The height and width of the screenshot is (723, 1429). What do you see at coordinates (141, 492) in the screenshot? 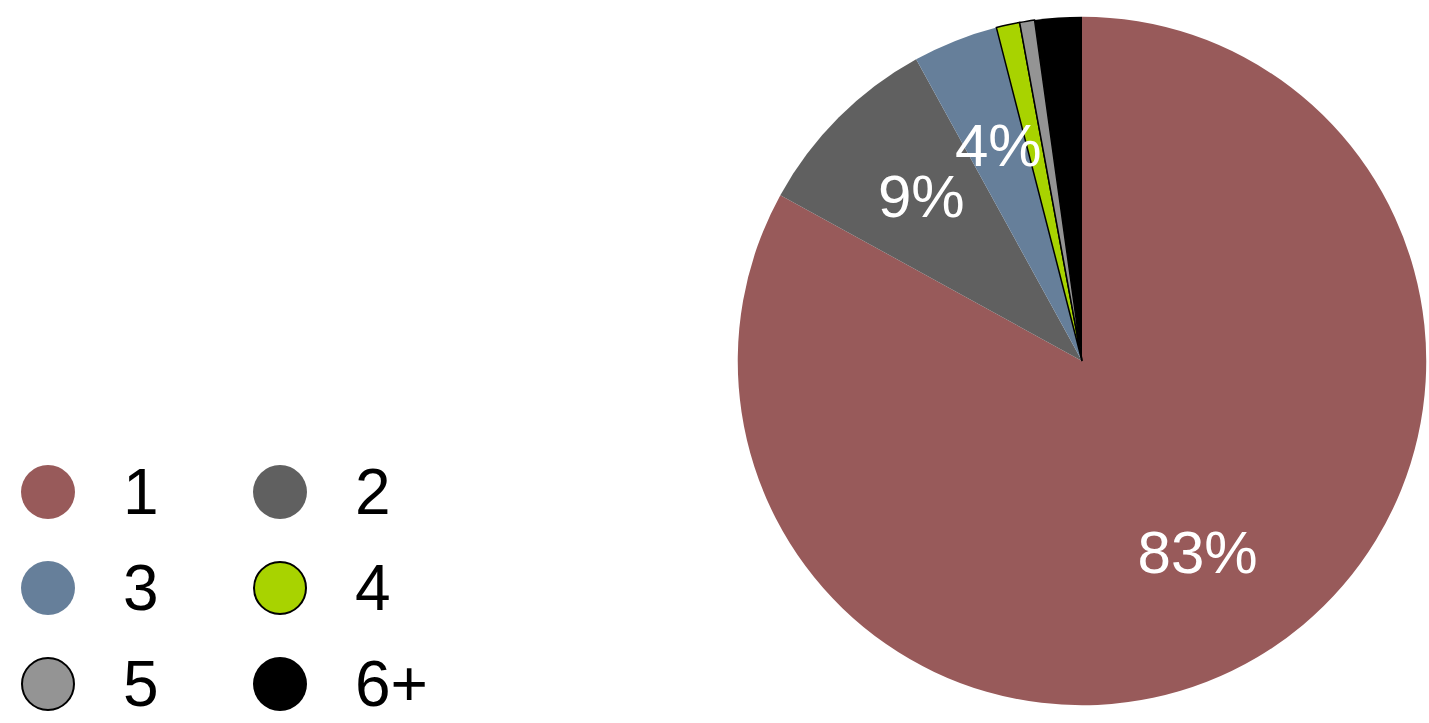
I see `legend-label: 1` at bounding box center [141, 492].